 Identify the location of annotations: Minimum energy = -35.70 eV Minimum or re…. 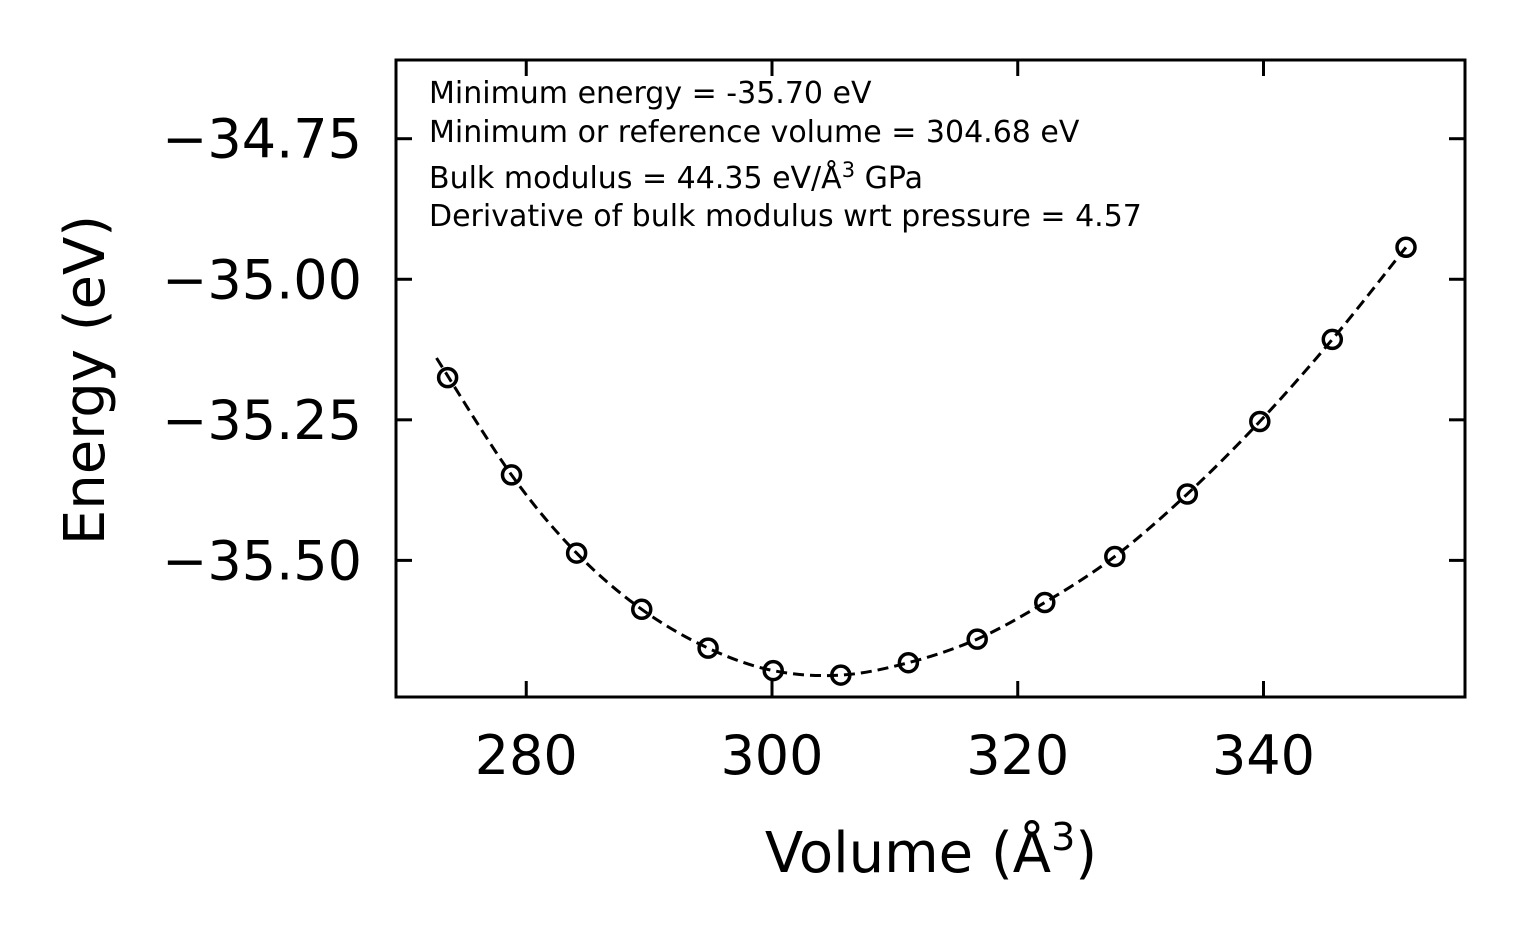
(785, 155).